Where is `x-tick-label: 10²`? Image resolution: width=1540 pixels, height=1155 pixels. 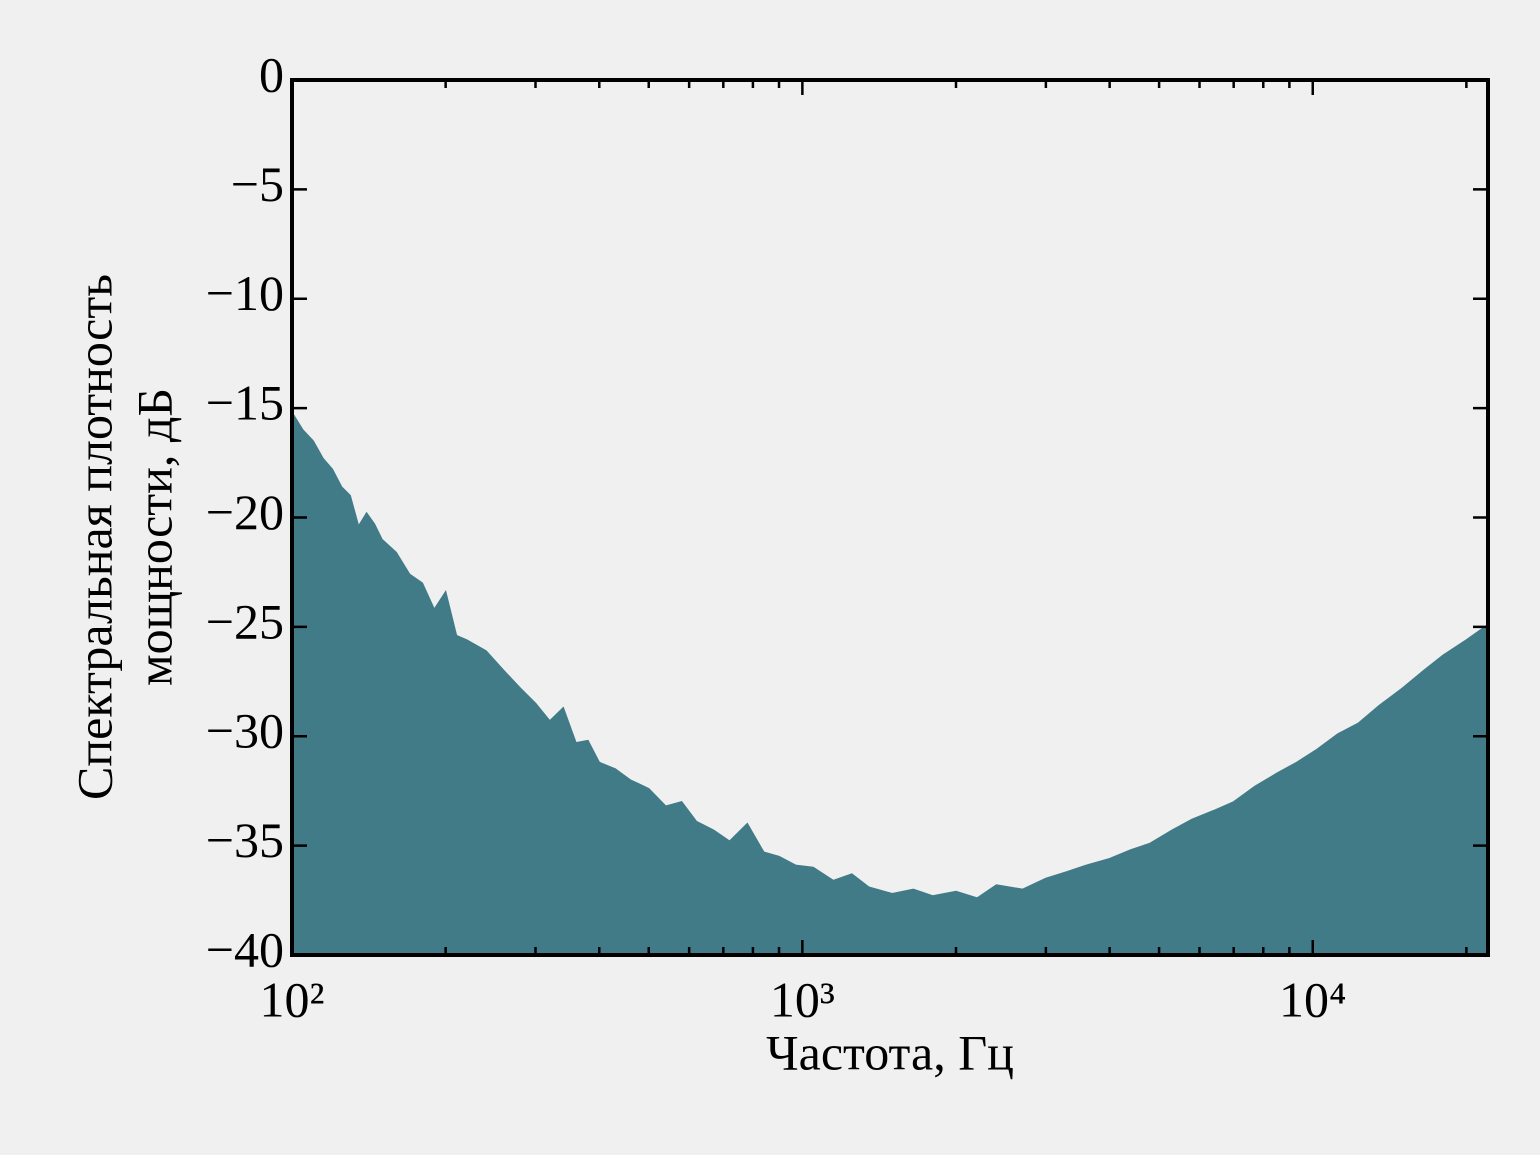 x-tick-label: 10² is located at coordinates (292, 999).